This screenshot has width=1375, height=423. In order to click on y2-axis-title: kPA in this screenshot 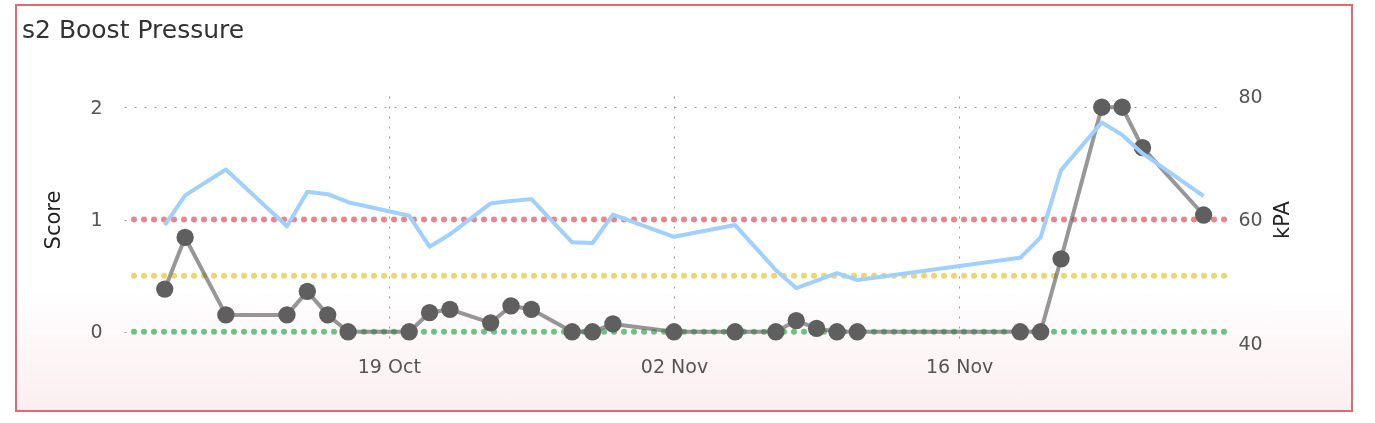, I will do `click(1281, 219)`.